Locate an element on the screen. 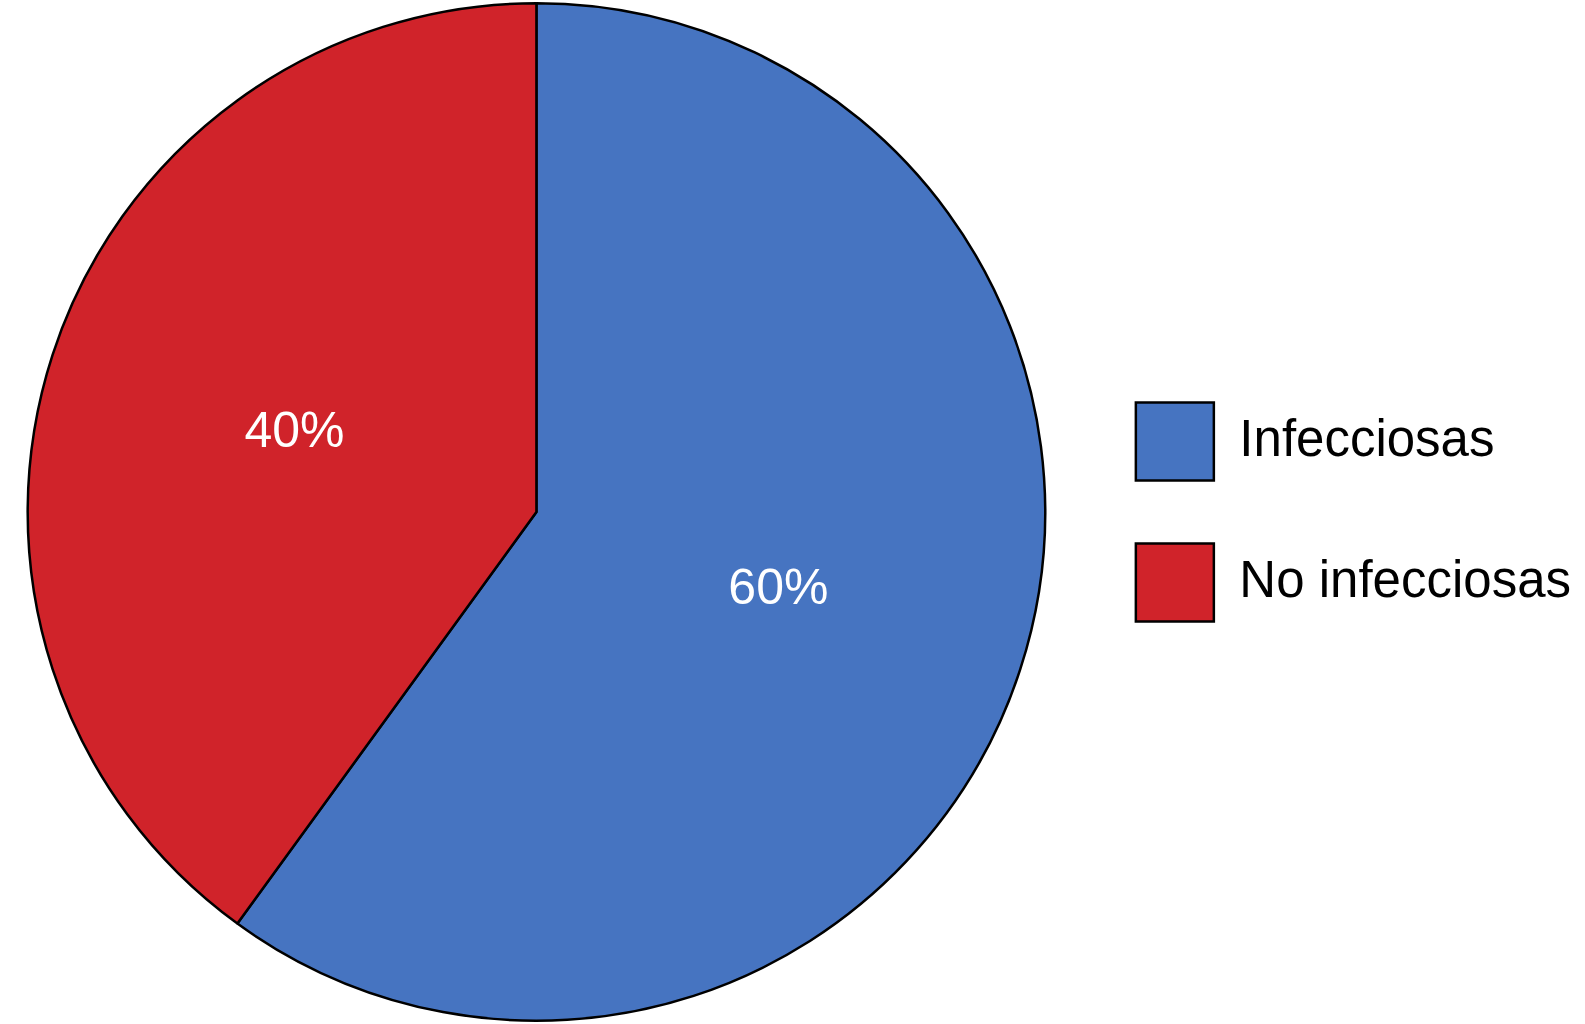 This screenshot has height=1024, width=1585. data-label: 60% is located at coordinates (778, 587).